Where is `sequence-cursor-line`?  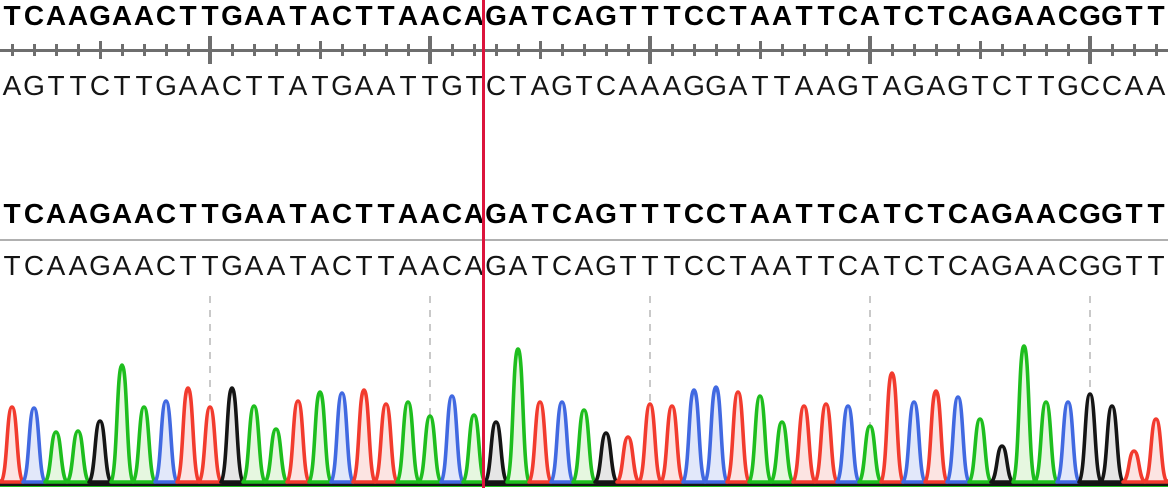 sequence-cursor-line is located at coordinates (483, 244).